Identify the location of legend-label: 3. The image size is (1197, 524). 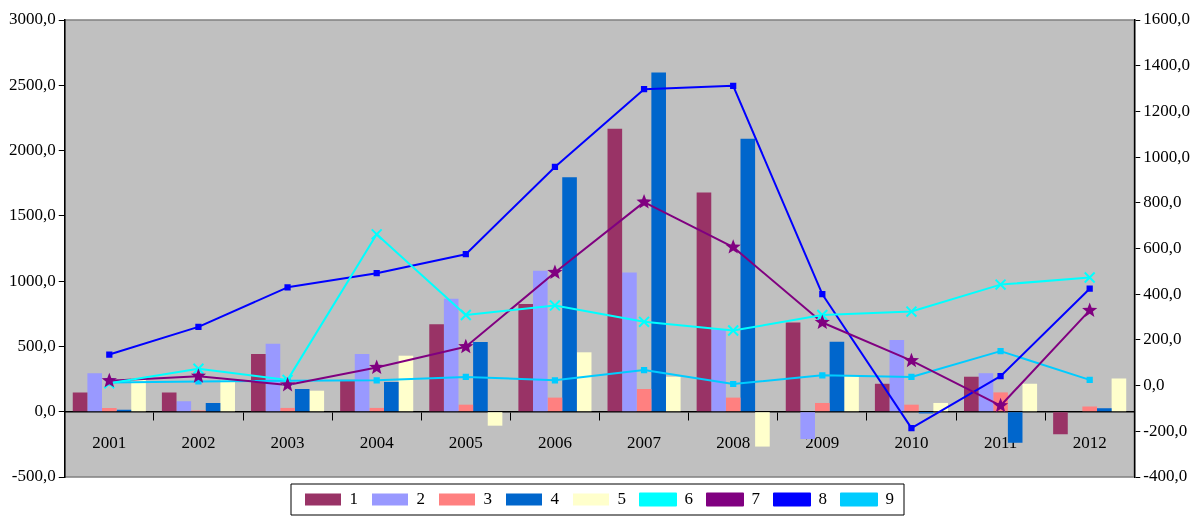
(487, 498).